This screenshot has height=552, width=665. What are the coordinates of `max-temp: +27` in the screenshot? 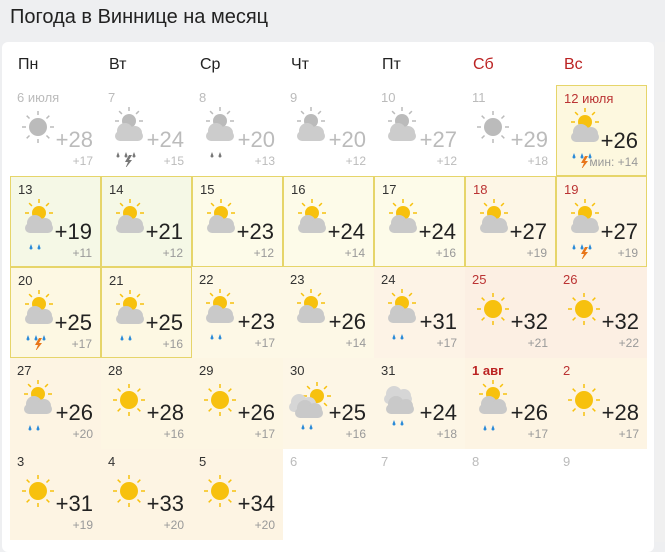 It's located at (438, 139).